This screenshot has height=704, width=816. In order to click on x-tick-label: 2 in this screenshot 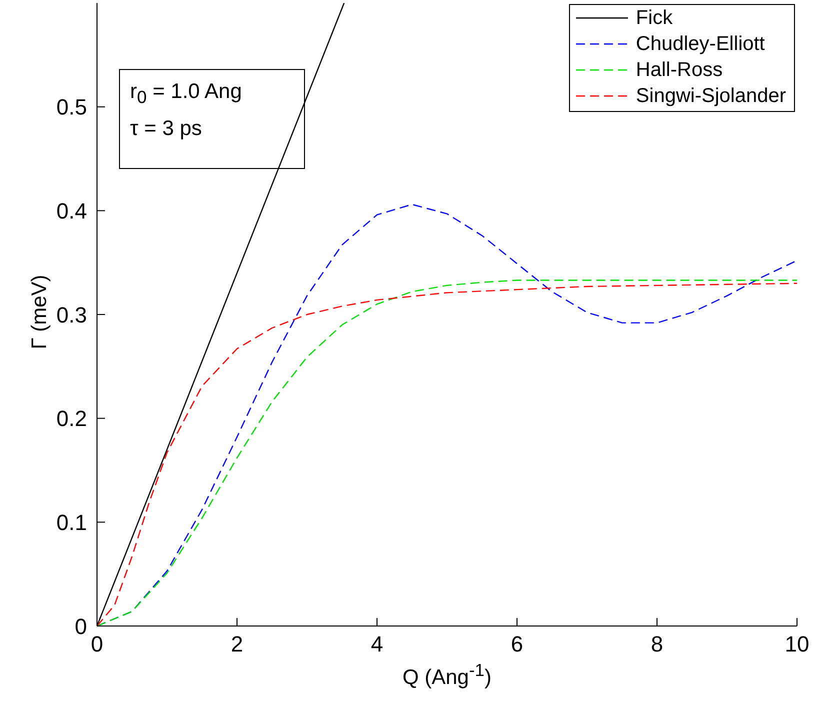, I will do `click(237, 644)`.